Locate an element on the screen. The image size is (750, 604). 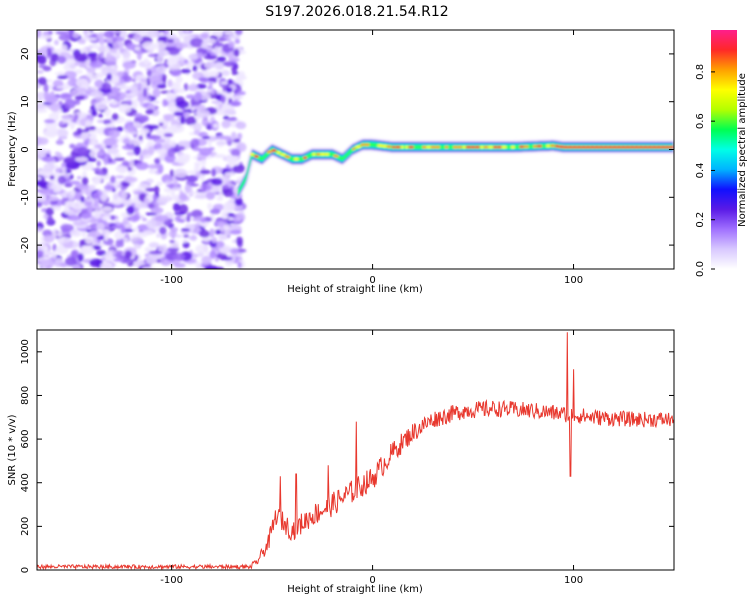
spectrogram-xtick-label: 0 is located at coordinates (372, 280).